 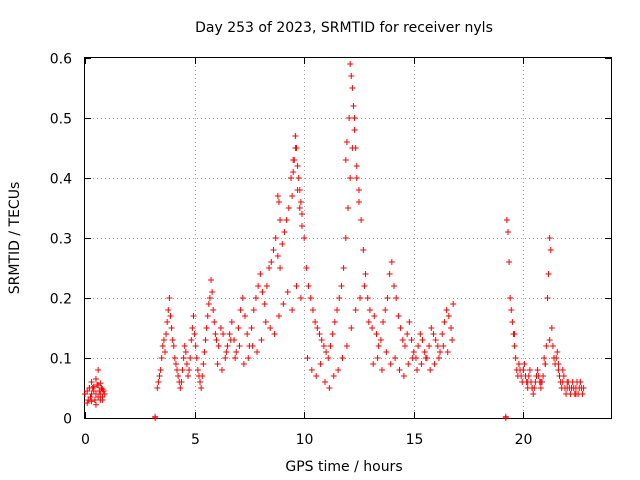 I want to click on y-tick-label: 0.5, so click(x=61, y=120).